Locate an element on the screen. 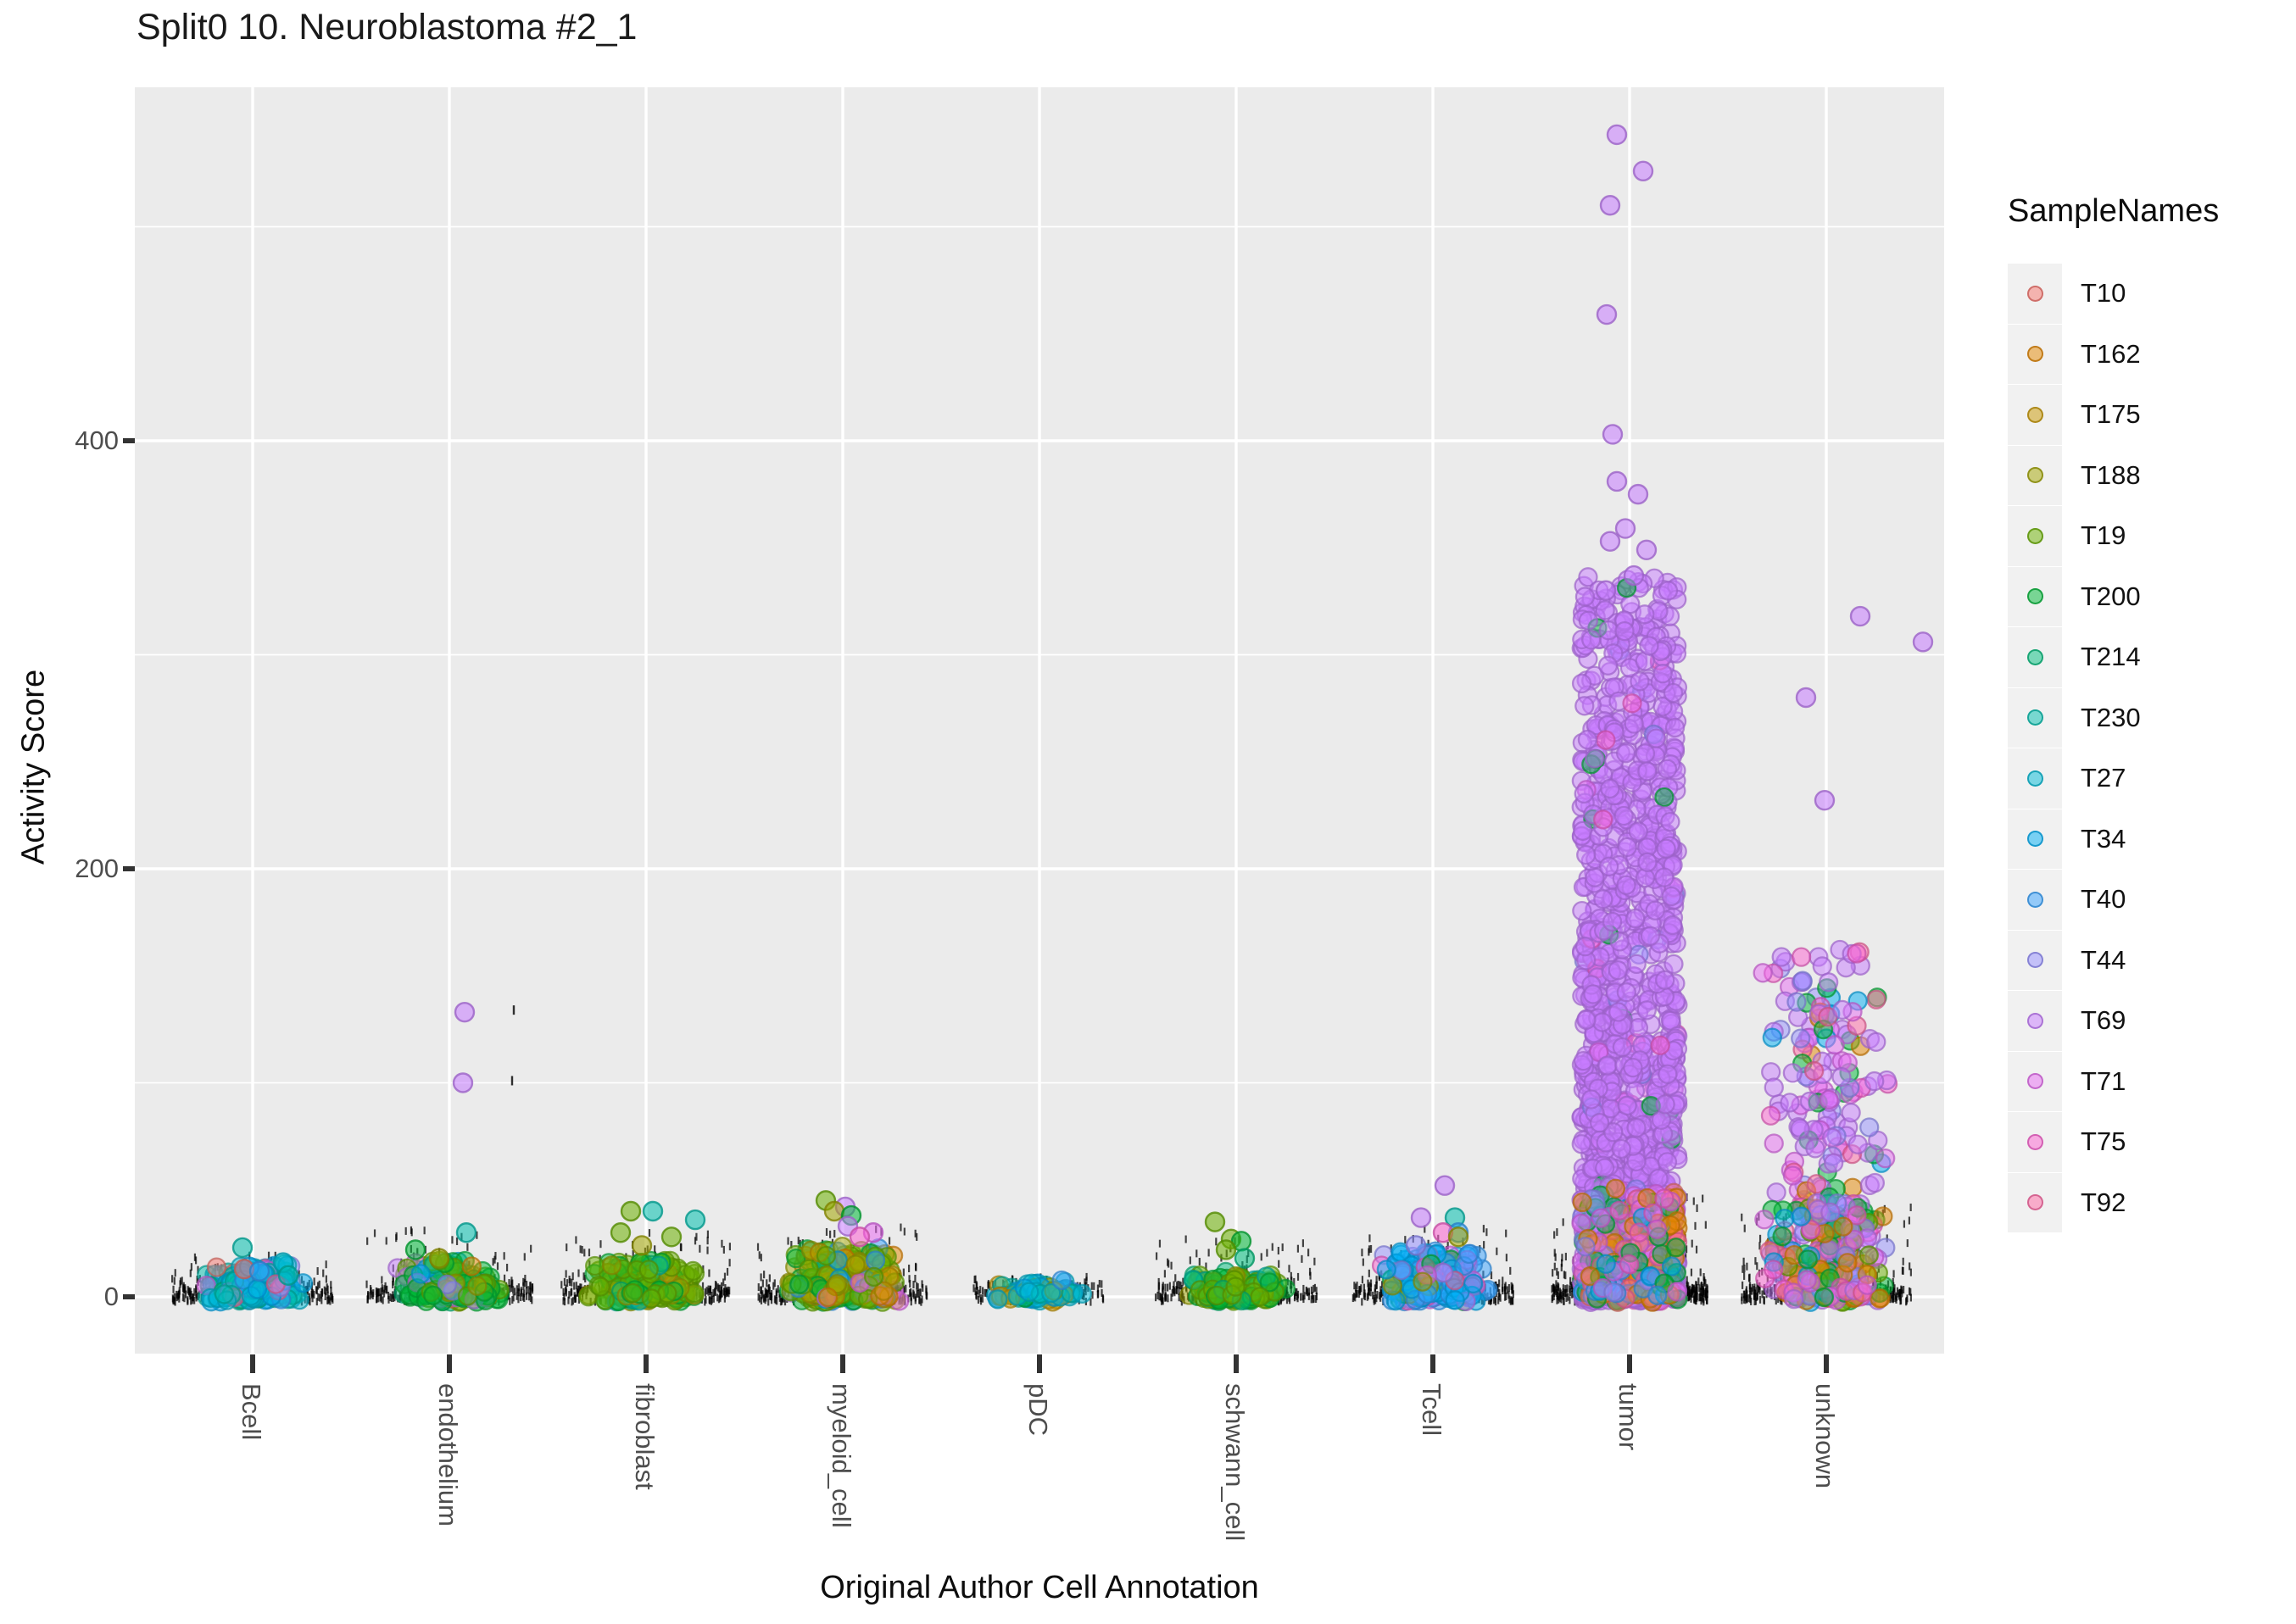  category-points-schwann_cell is located at coordinates (1237, 1261).